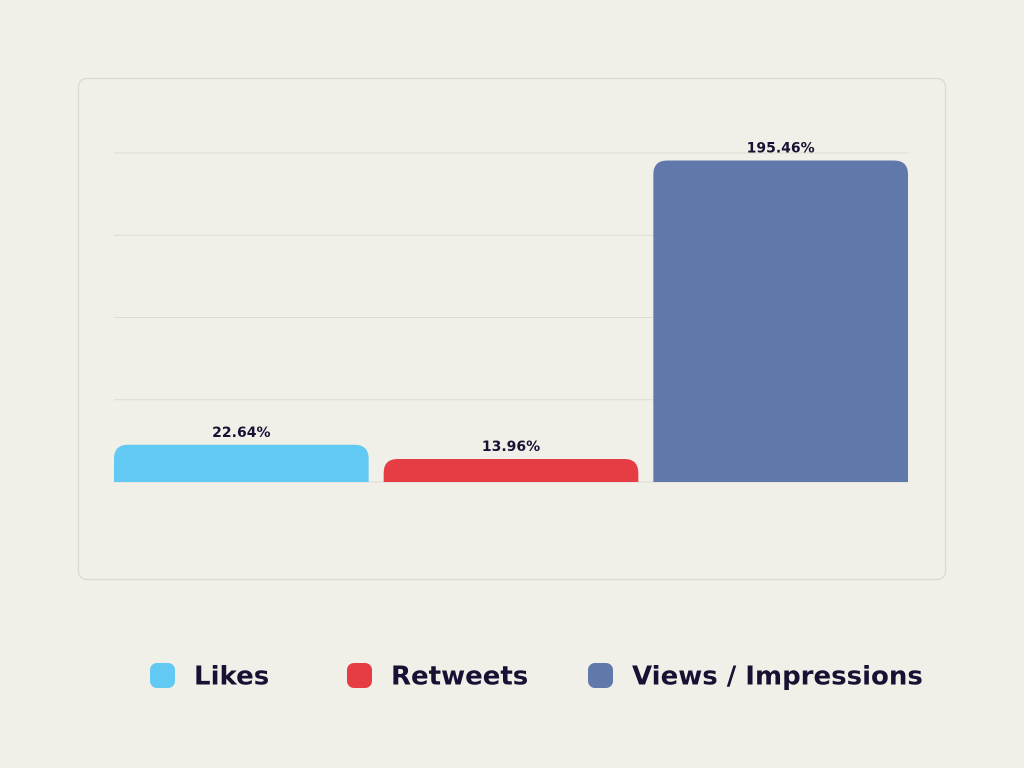 The width and height of the screenshot is (1024, 768). What do you see at coordinates (241, 433) in the screenshot?
I see `value-label: 22.64%` at bounding box center [241, 433].